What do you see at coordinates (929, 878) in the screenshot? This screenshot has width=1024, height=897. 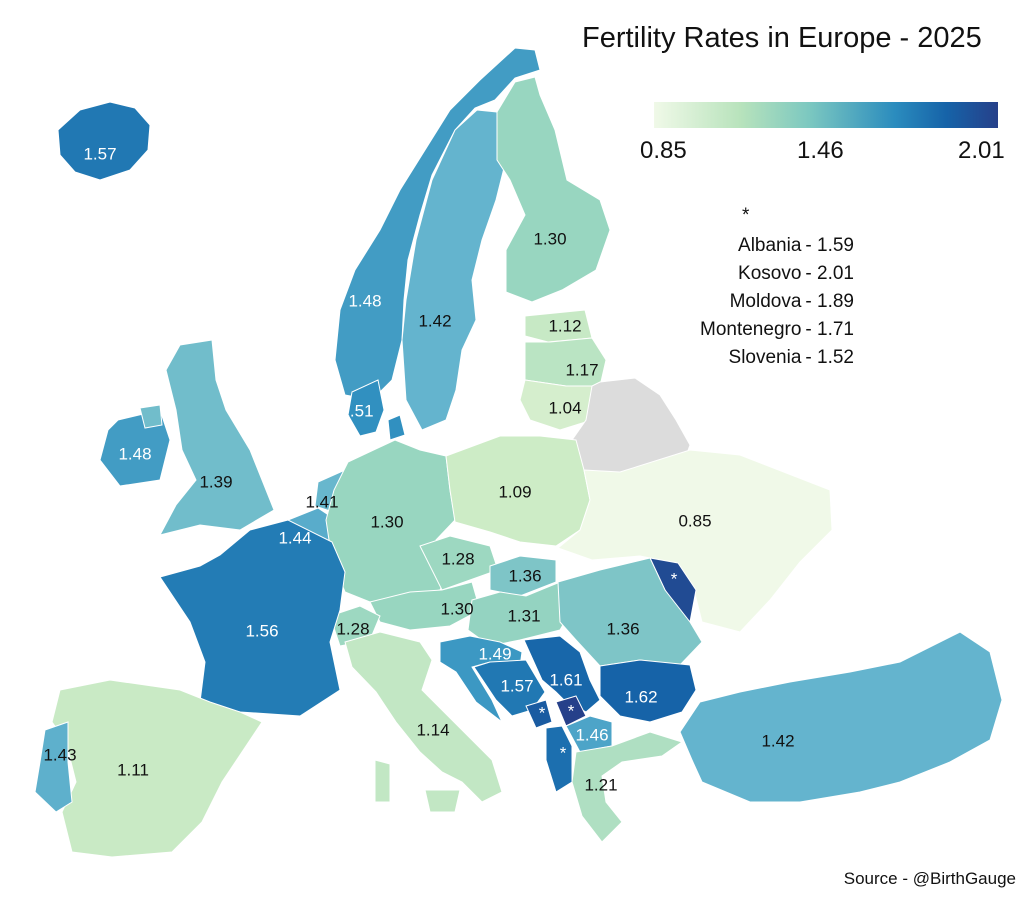 I see `source-credit: Source - @BirthGauge` at bounding box center [929, 878].